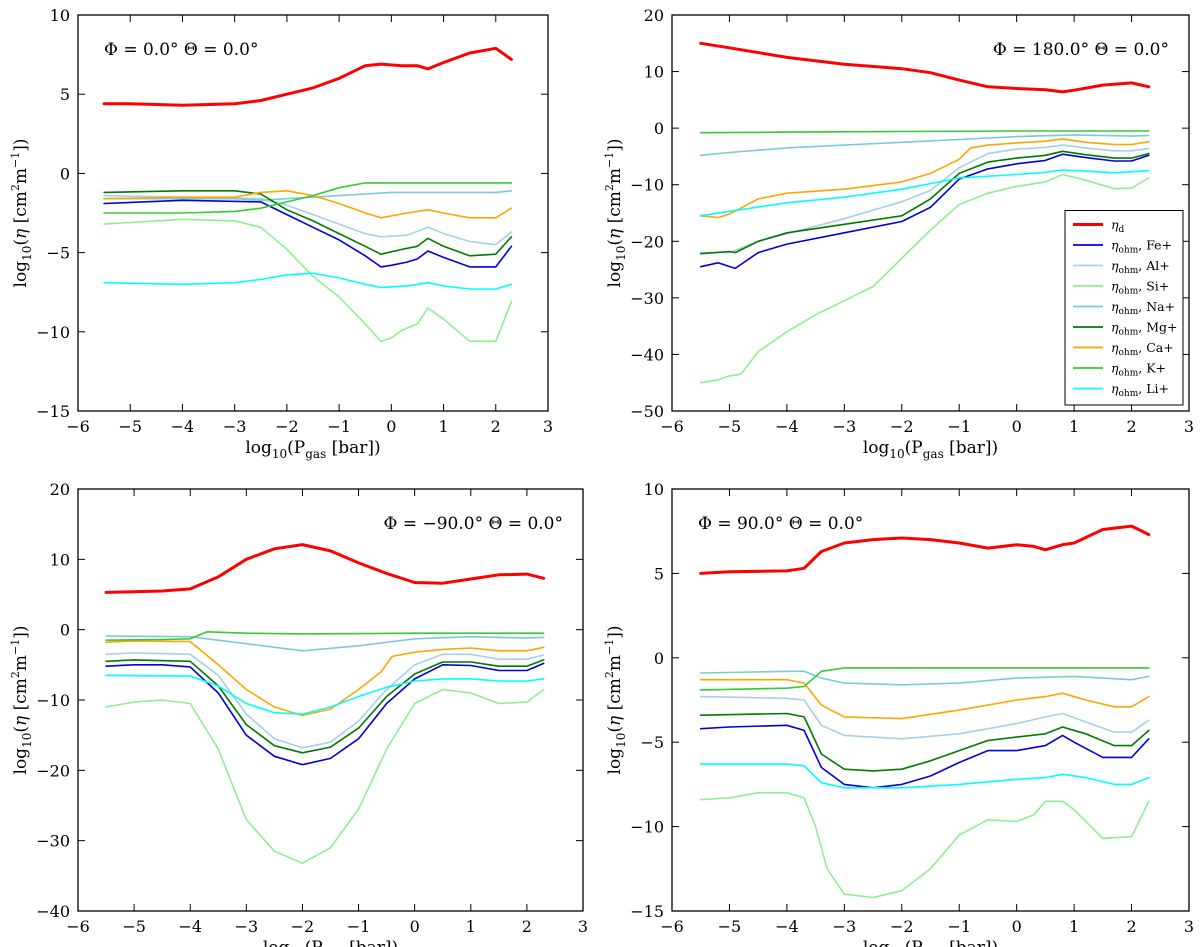  Describe the element at coordinates (1143, 308) in the screenshot. I see `legend-label-Naplus: ηohm, Na+` at that location.